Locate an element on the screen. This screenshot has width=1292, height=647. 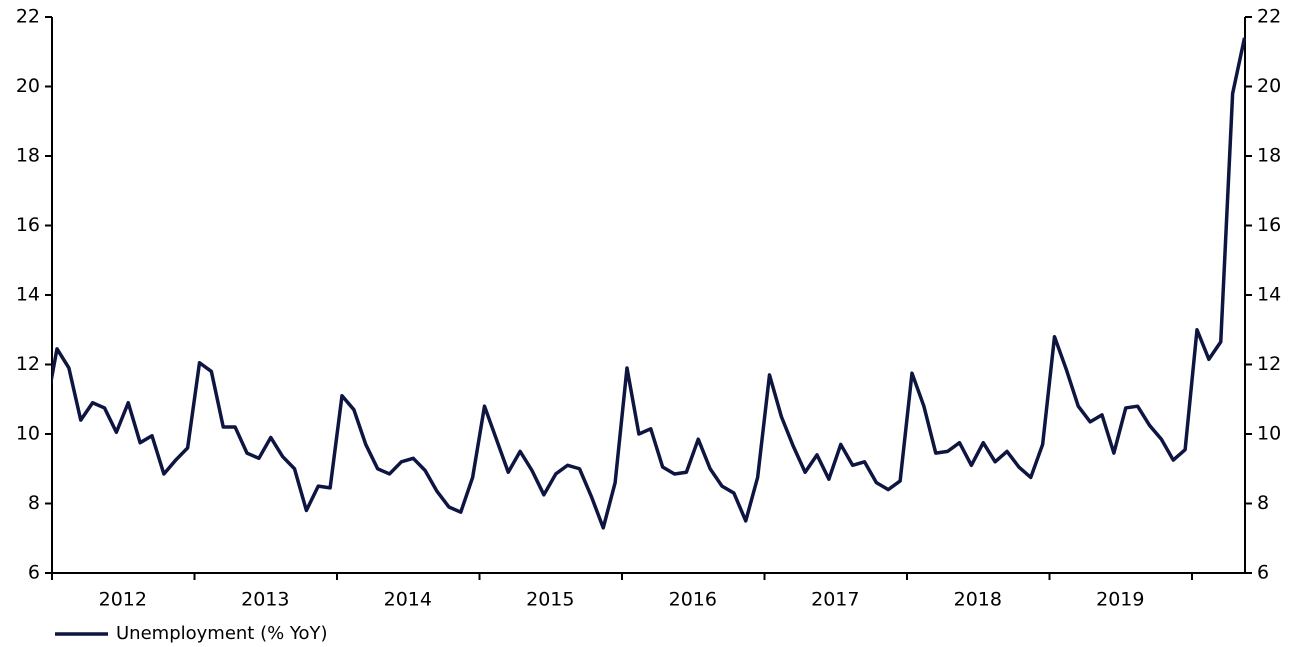
x-tick-label: 2019 is located at coordinates (1120, 600).